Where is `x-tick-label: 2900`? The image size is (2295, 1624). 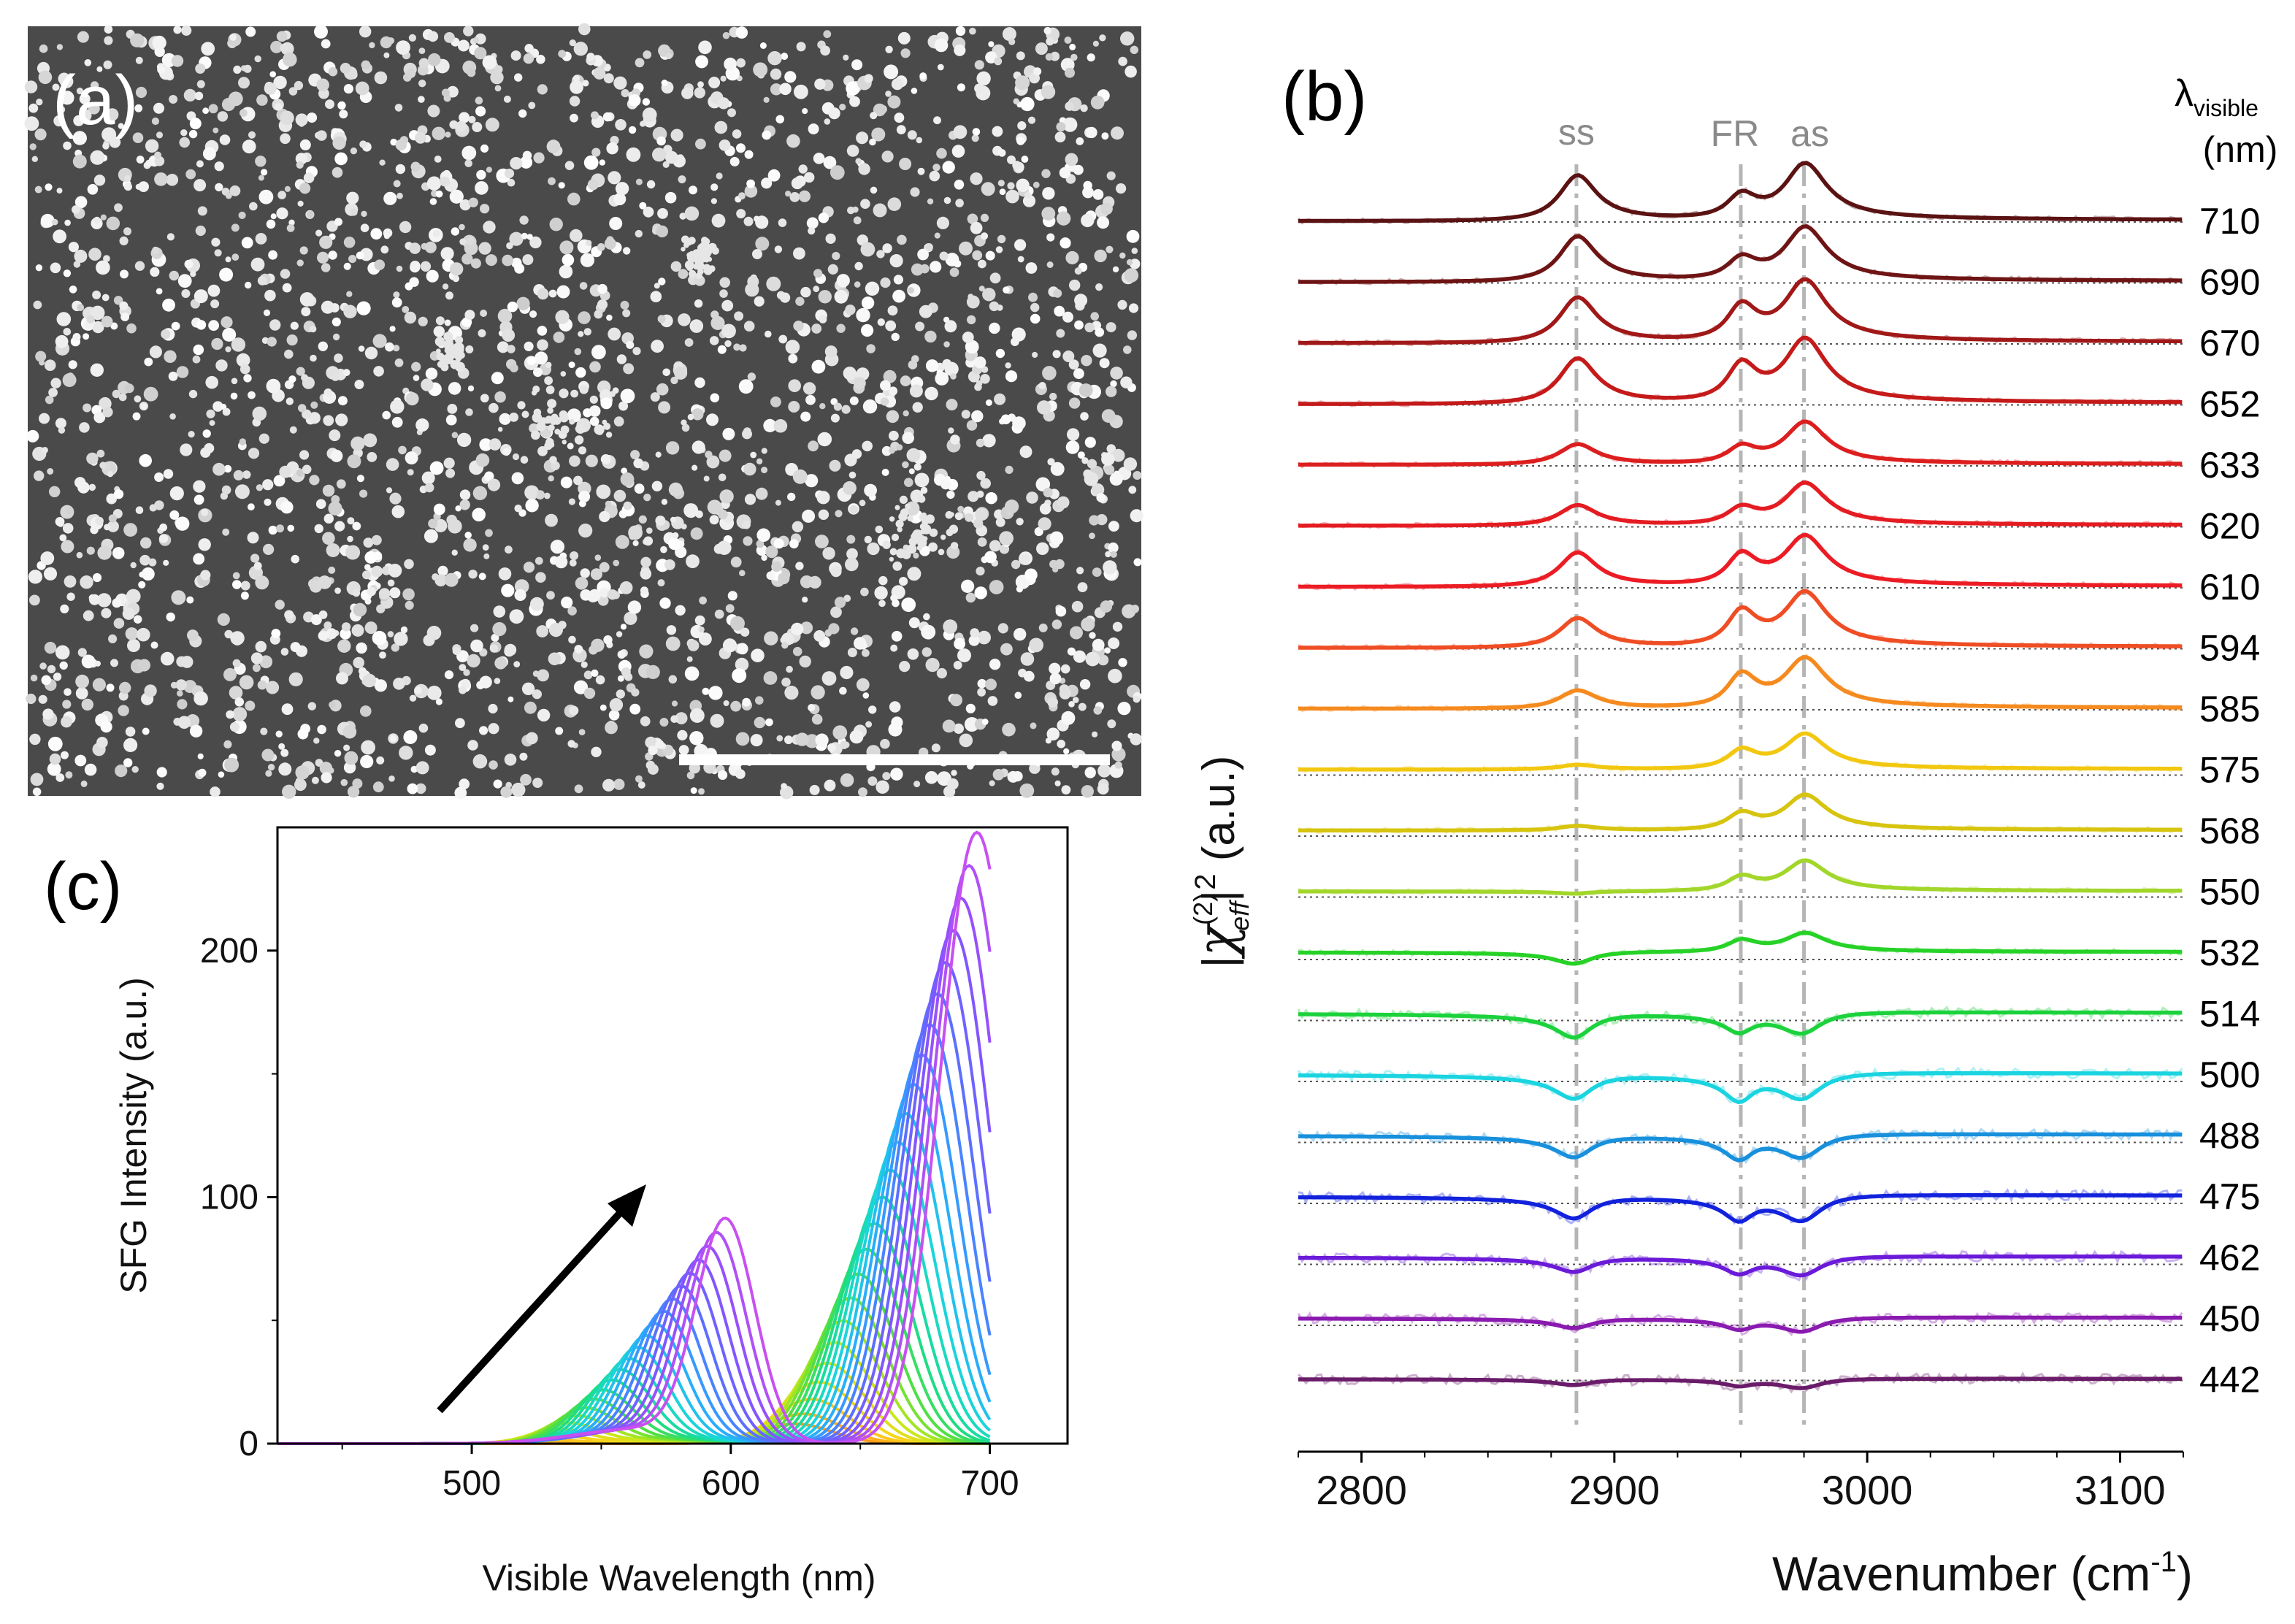
x-tick-label: 2900 is located at coordinates (1614, 1490).